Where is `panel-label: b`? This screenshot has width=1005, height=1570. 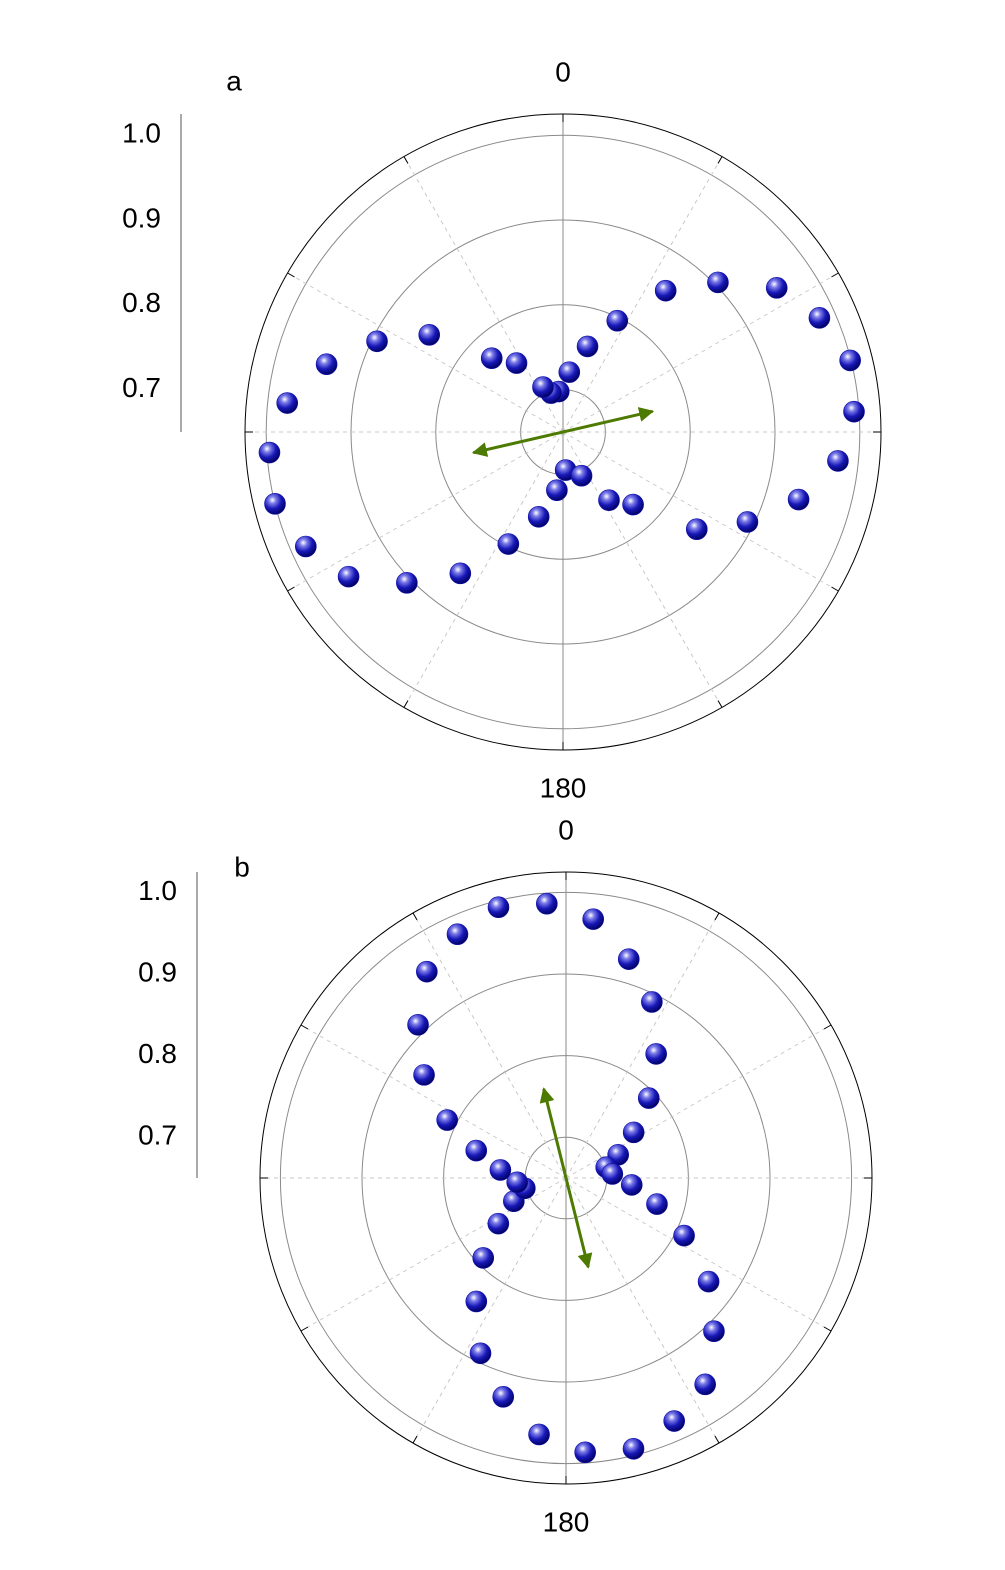 panel-label: b is located at coordinates (242, 866).